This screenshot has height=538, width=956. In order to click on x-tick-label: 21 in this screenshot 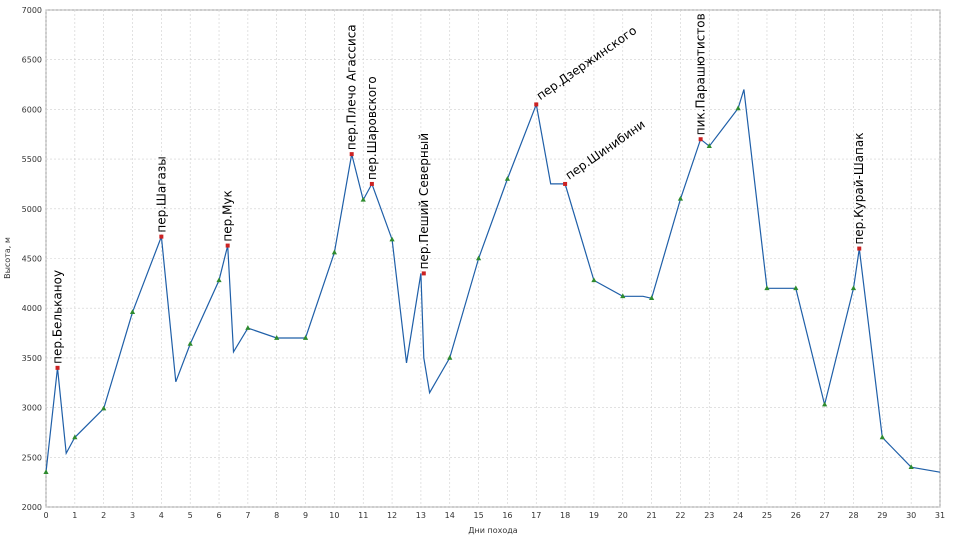, I will do `click(652, 515)`.